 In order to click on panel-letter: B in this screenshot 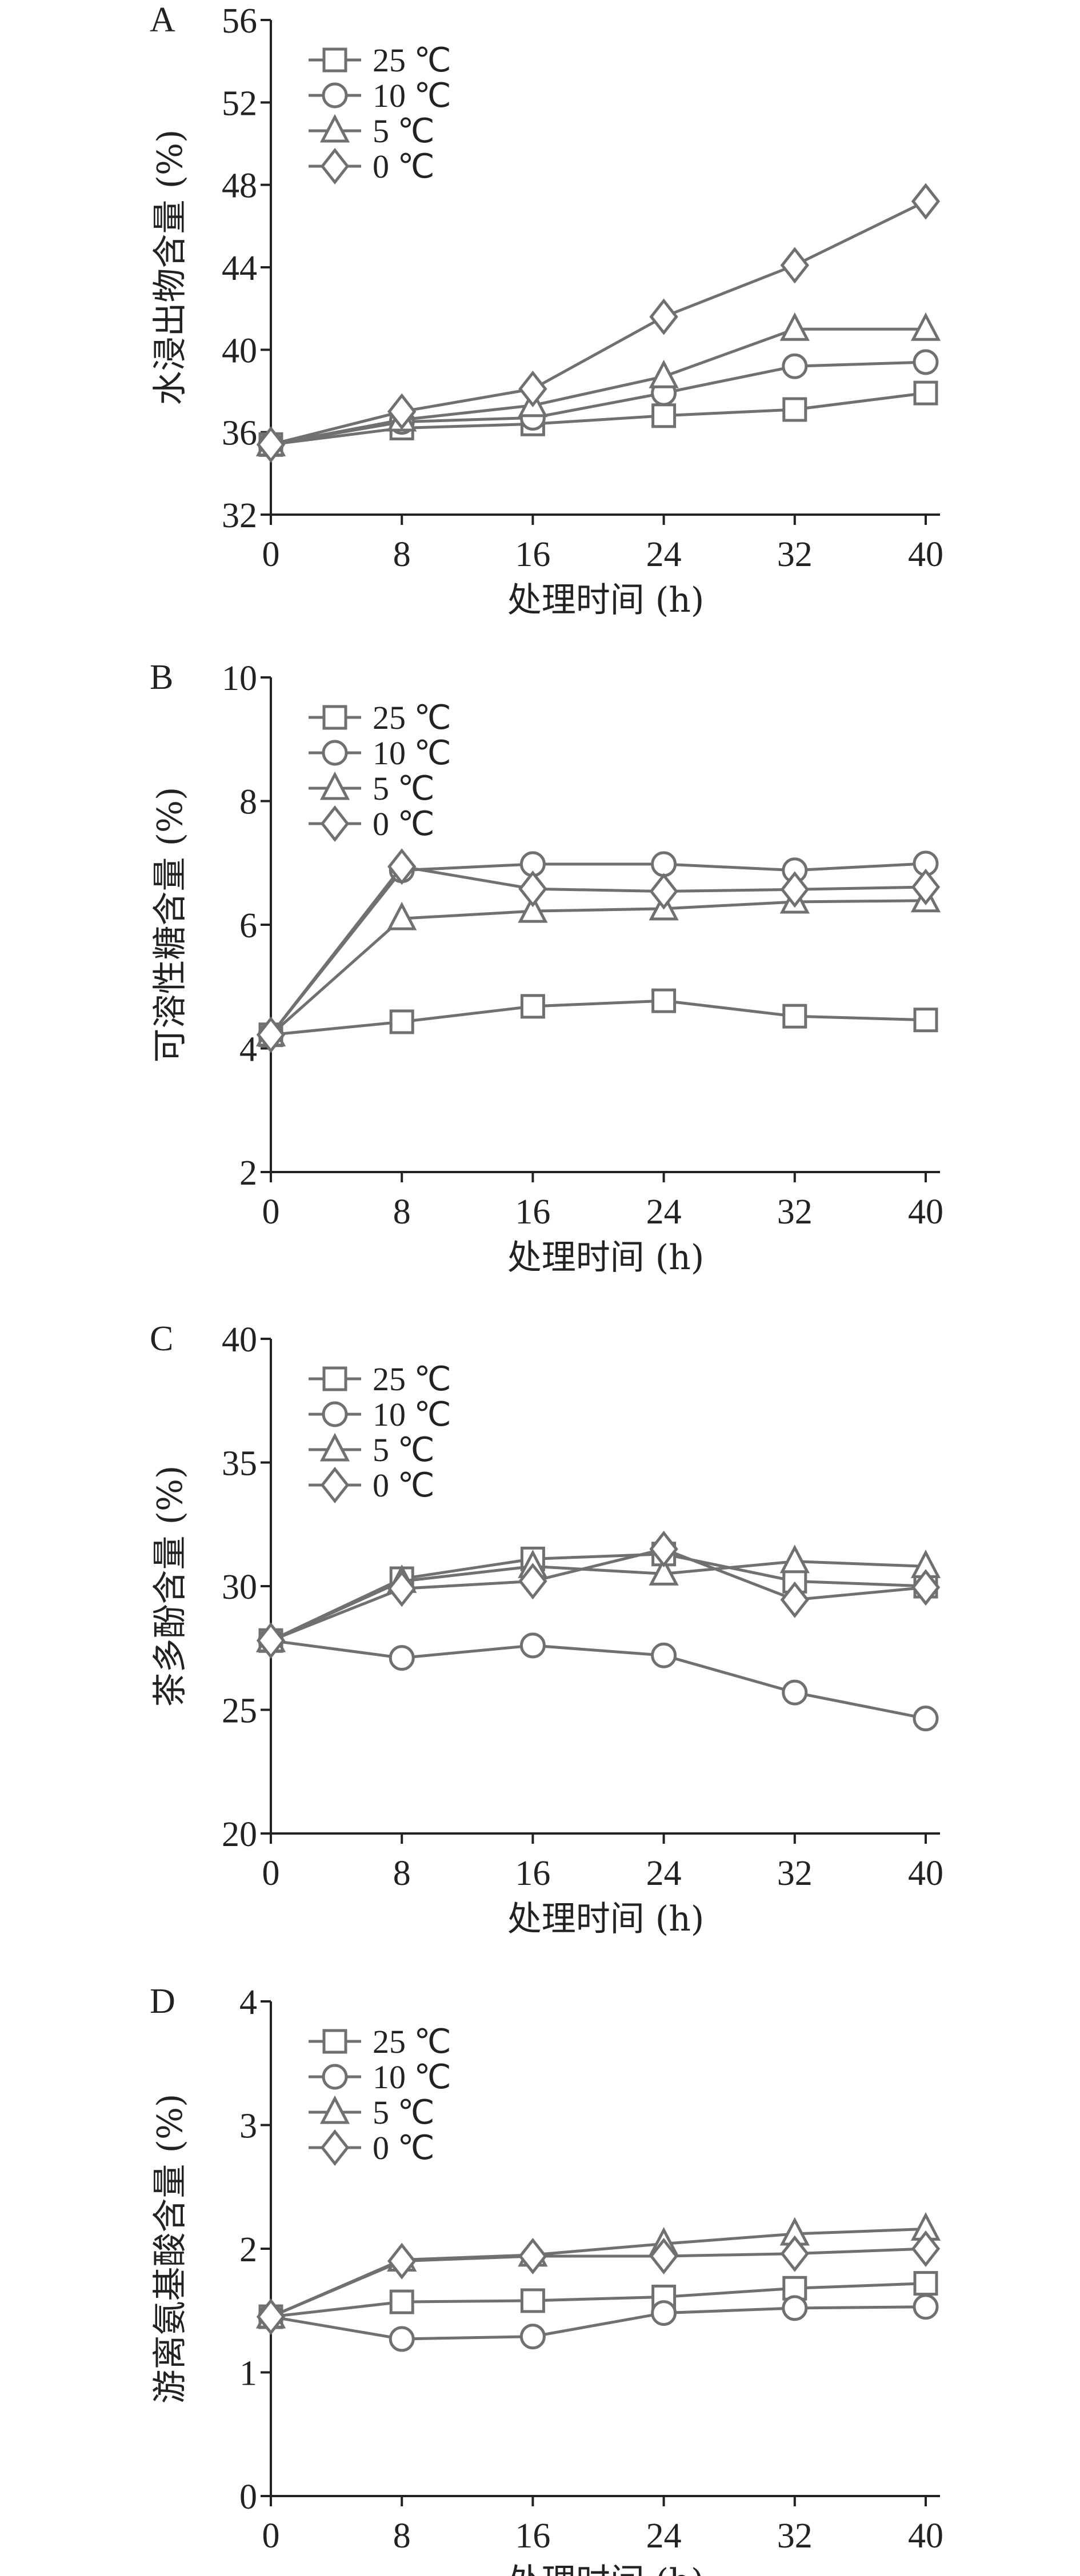, I will do `click(161, 677)`.